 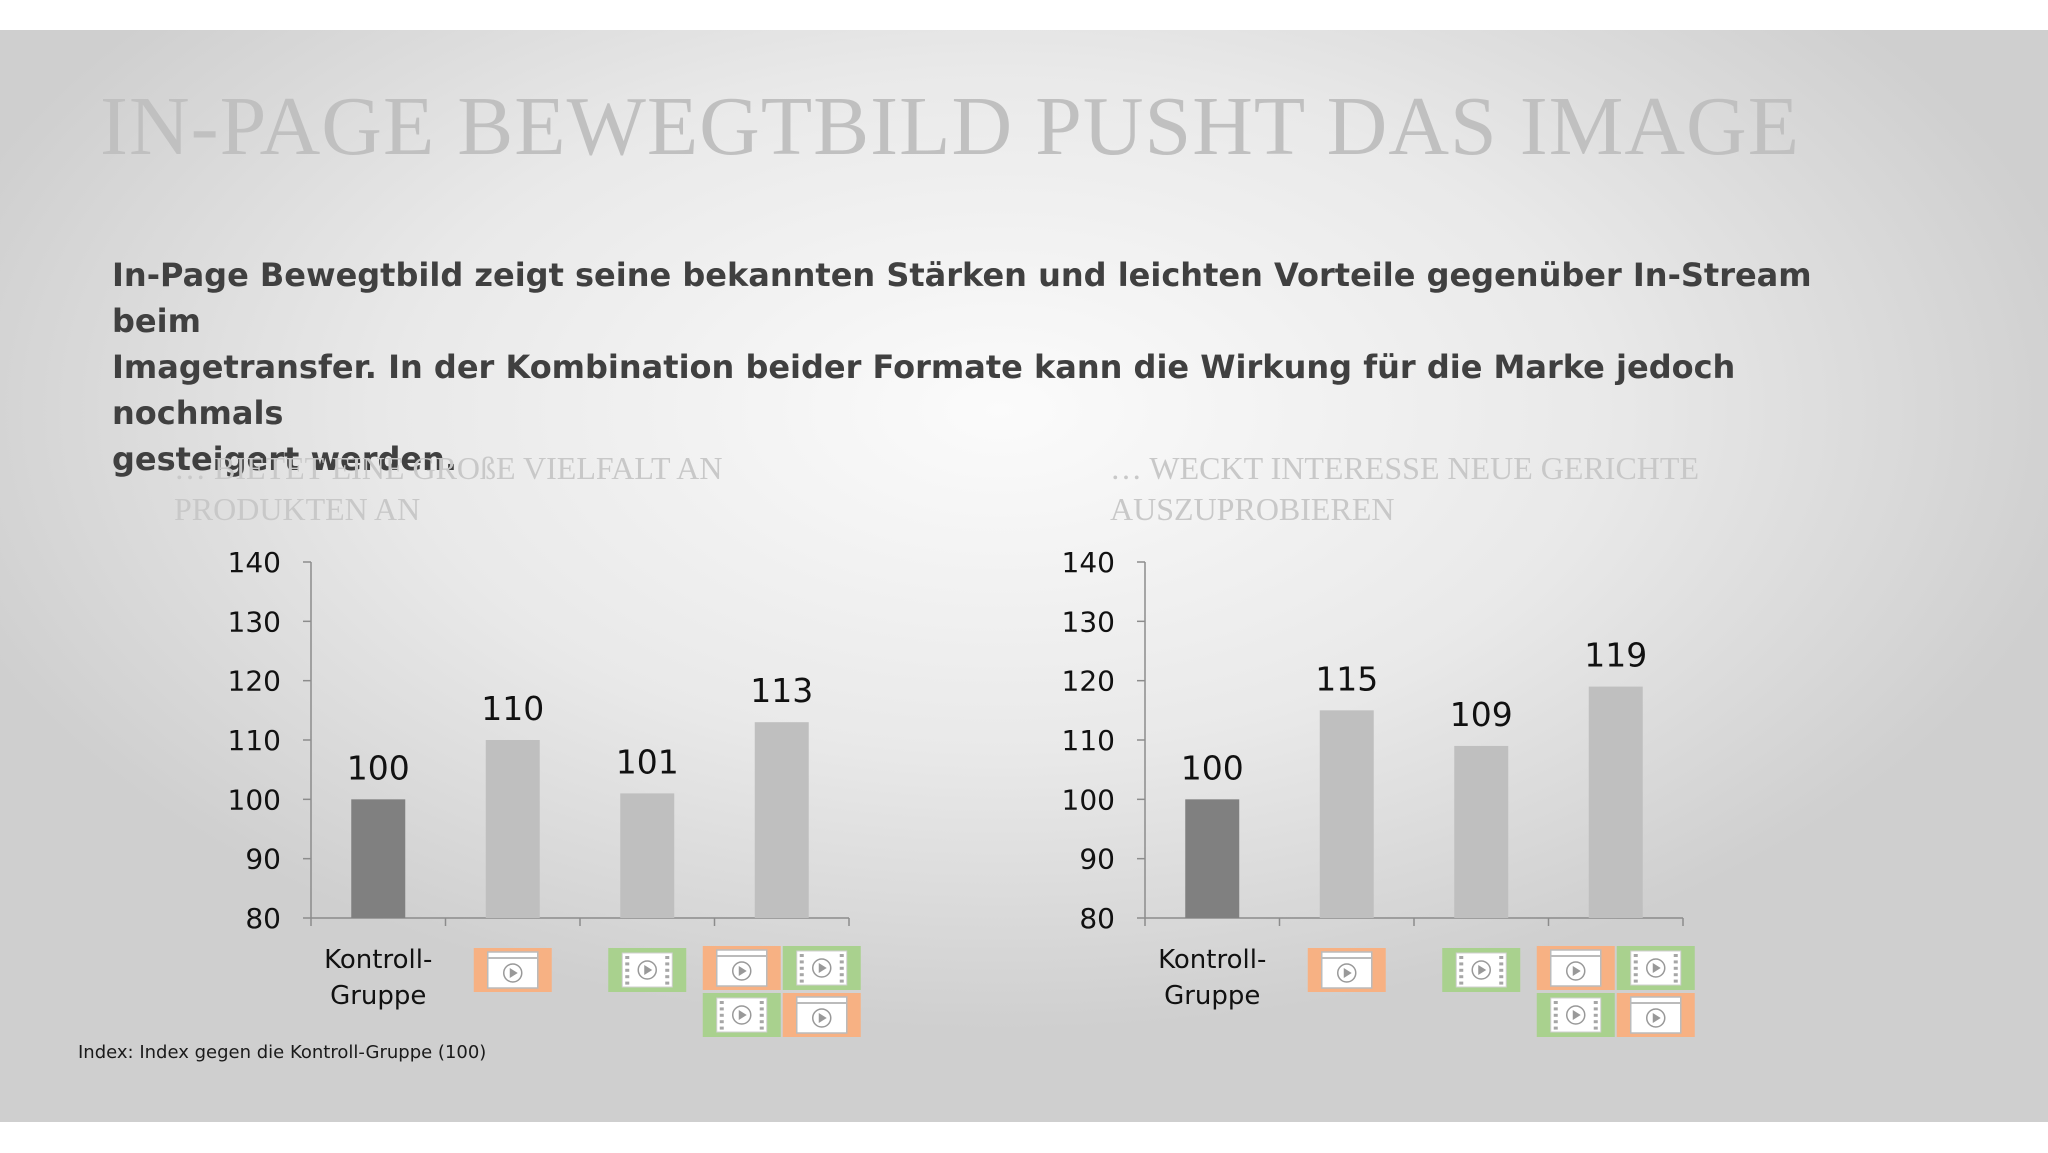 What do you see at coordinates (378, 996) in the screenshot?
I see `category-label-line: Gruppe` at bounding box center [378, 996].